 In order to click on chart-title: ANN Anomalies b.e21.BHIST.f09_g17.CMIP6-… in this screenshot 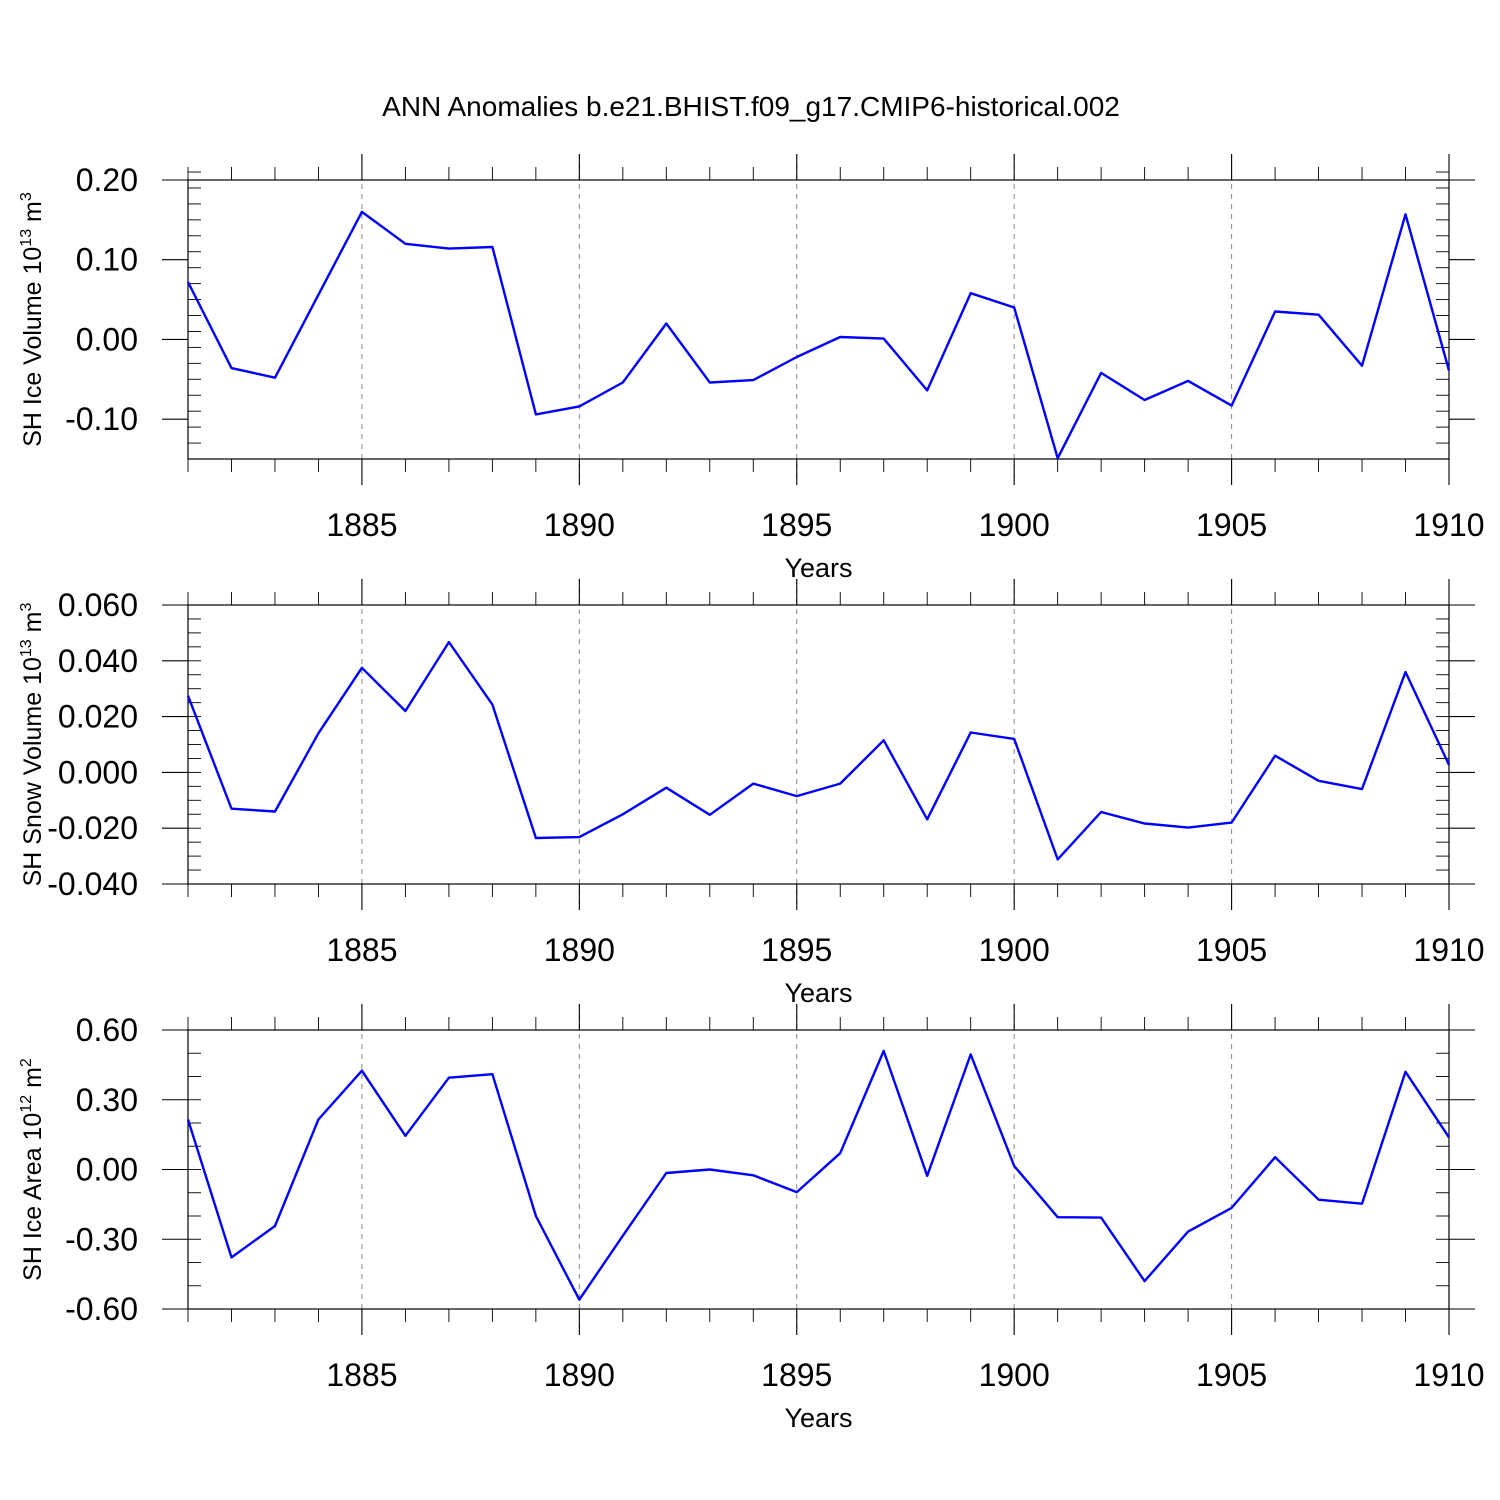, I will do `click(751, 106)`.